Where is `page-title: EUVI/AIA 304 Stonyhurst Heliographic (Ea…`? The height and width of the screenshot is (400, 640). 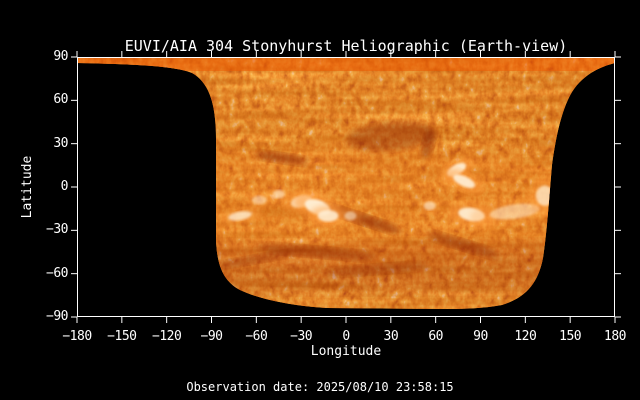
page-title: EUVI/AIA 304 Stonyhurst Heliographic (Ea… is located at coordinates (346, 46).